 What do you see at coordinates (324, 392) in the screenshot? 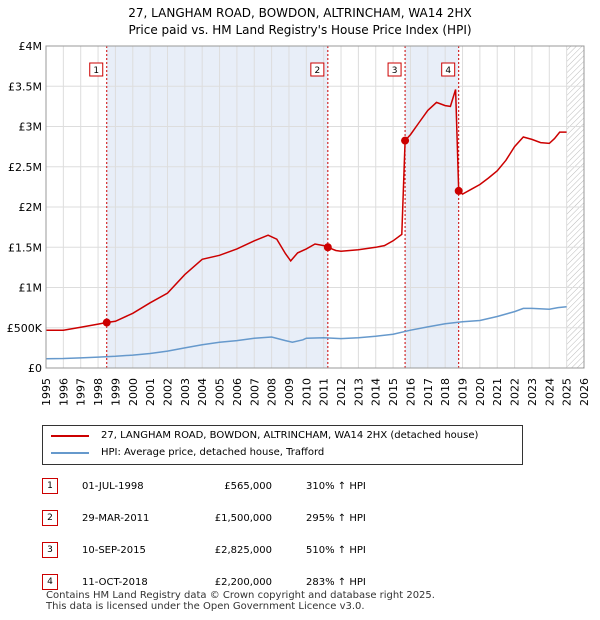
I see `x-tick-label: 2011` at bounding box center [324, 392].